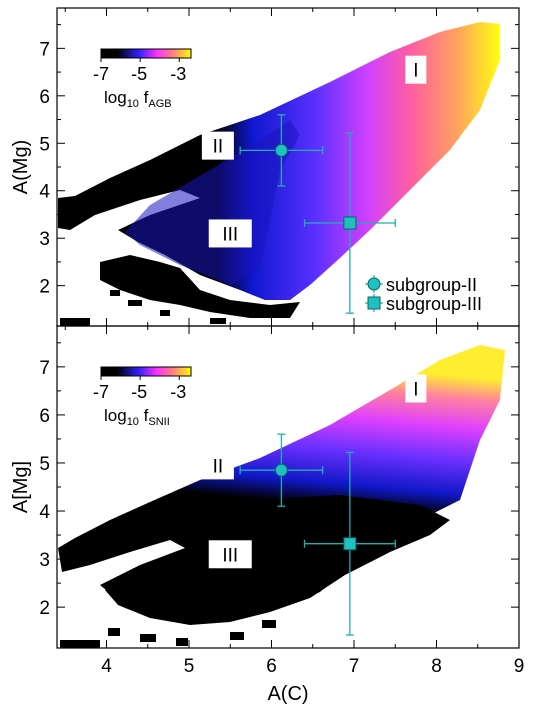 This screenshot has width=536, height=713. Describe the element at coordinates (158, 422) in the screenshot. I see `colorbar-label-part: SNII` at that location.